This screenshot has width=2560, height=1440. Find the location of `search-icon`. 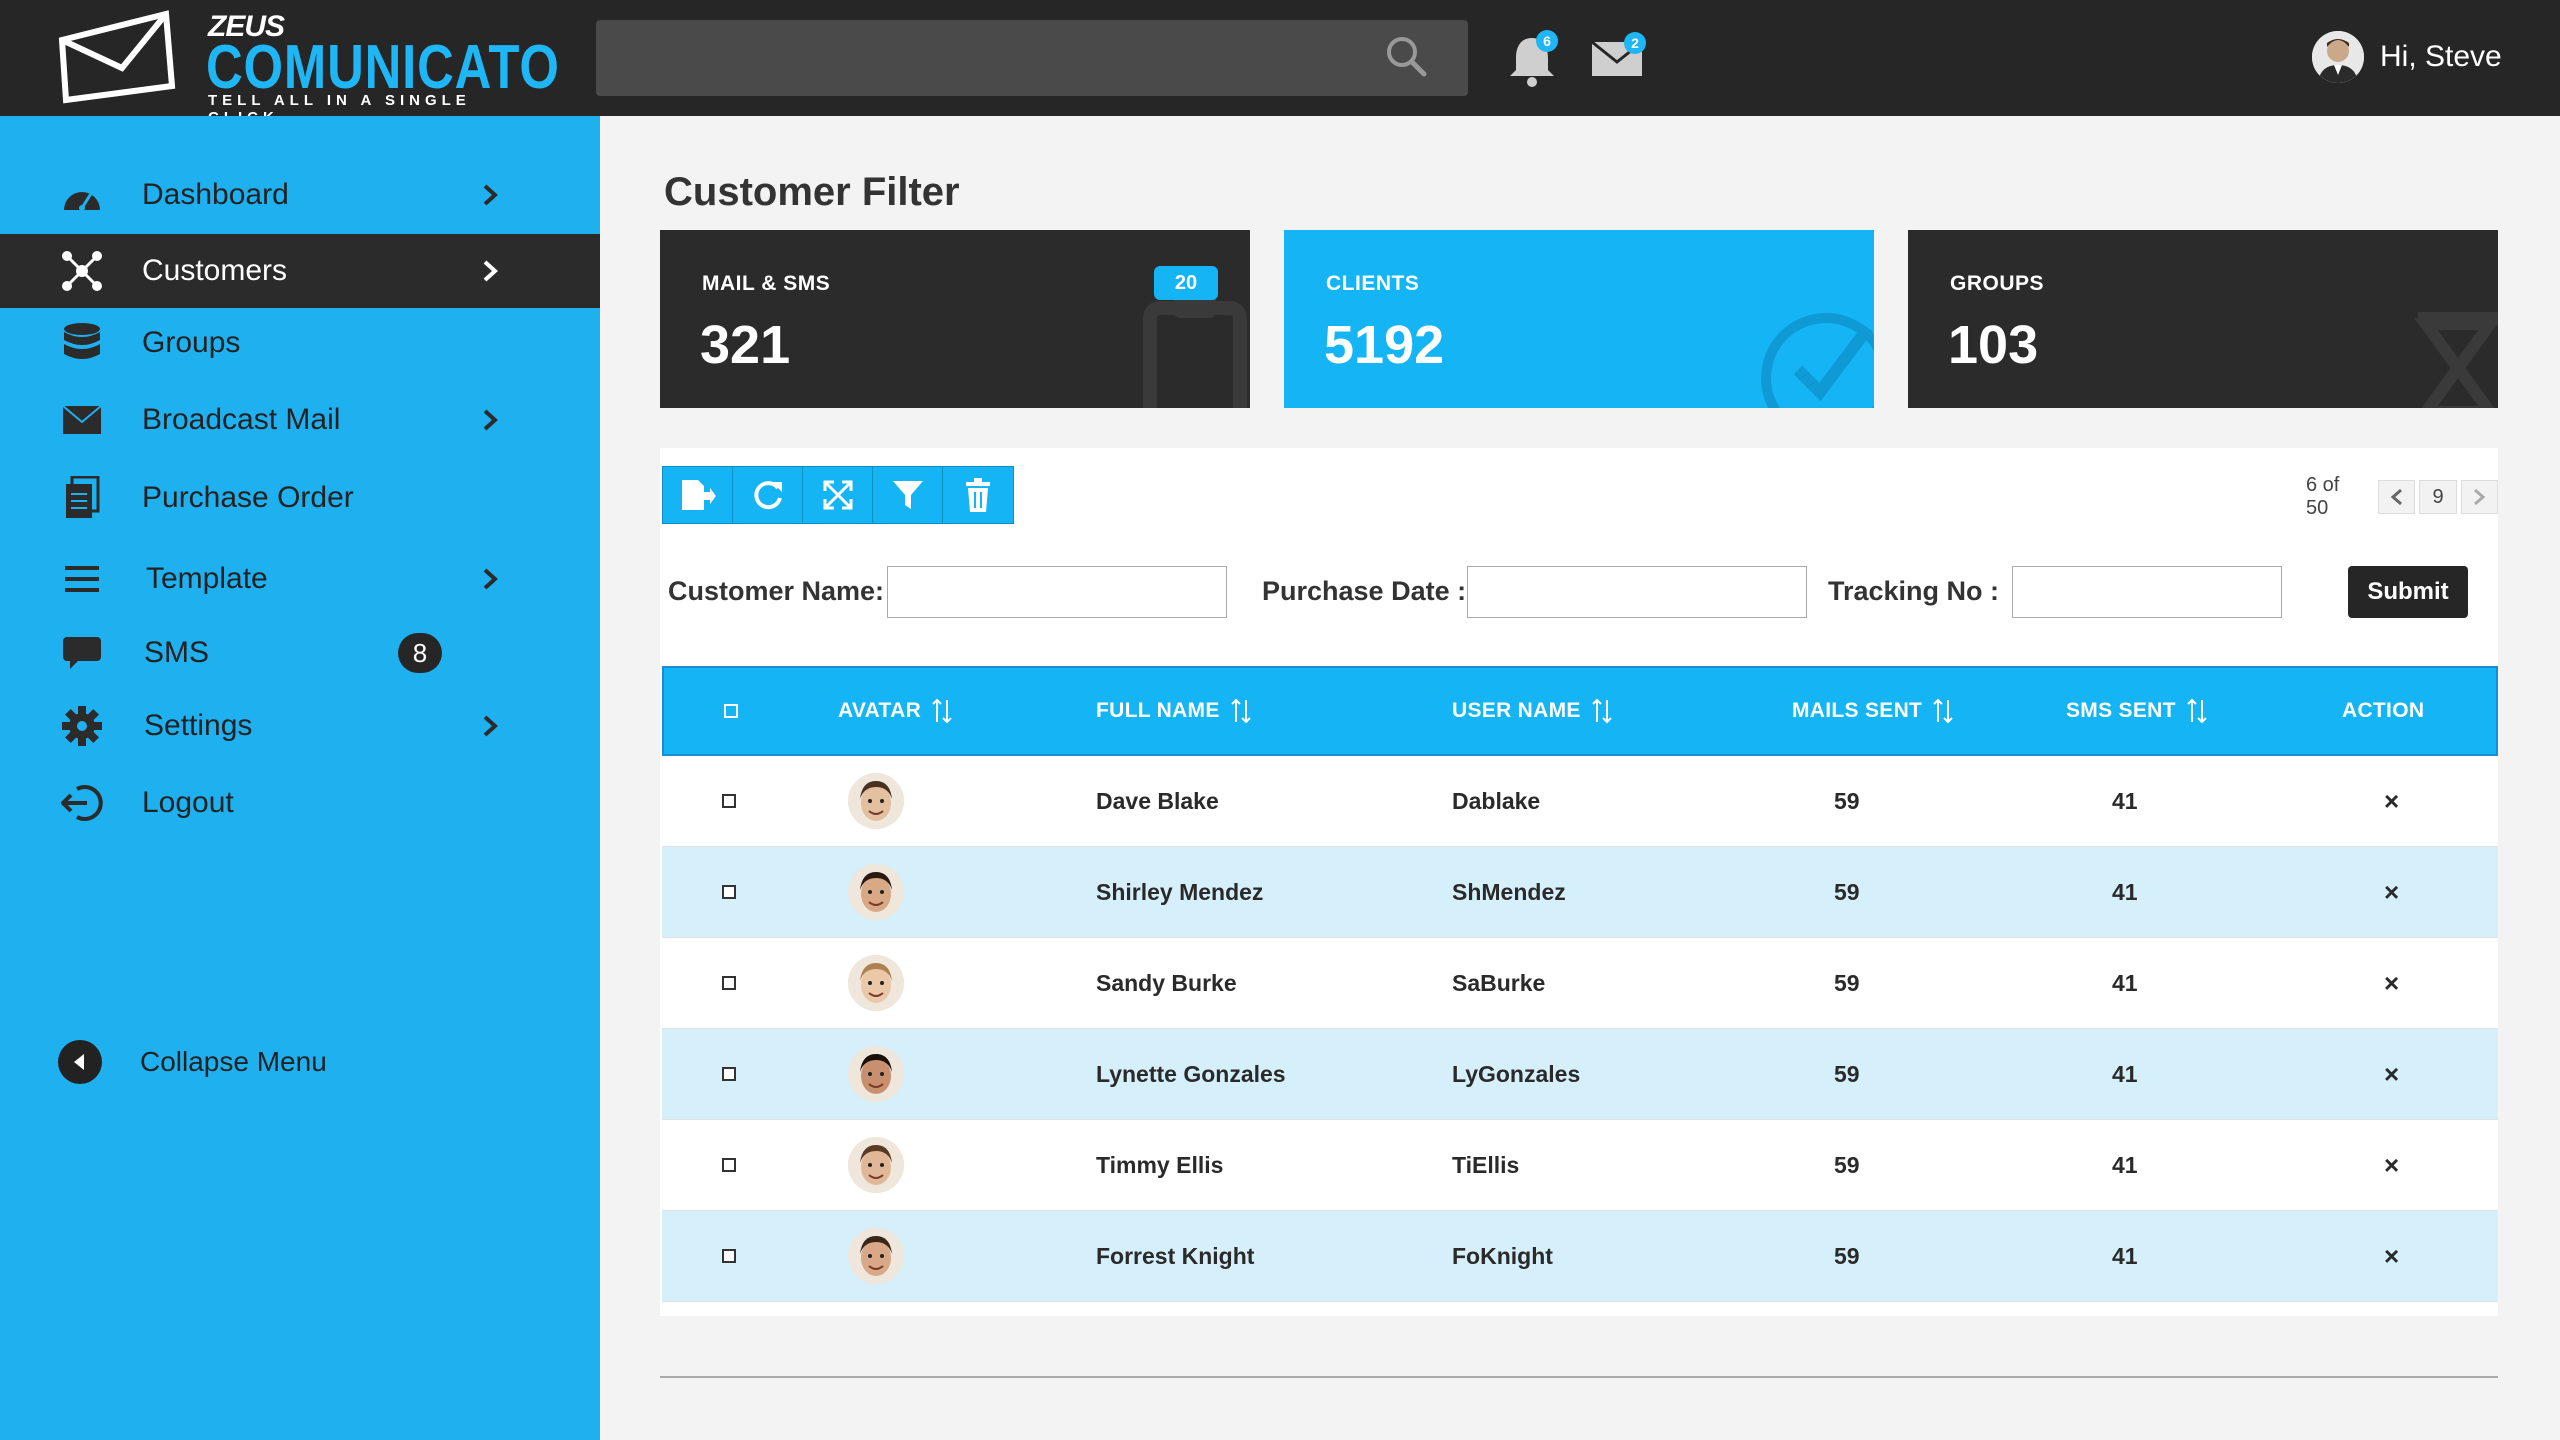

search-icon is located at coordinates (1406, 56).